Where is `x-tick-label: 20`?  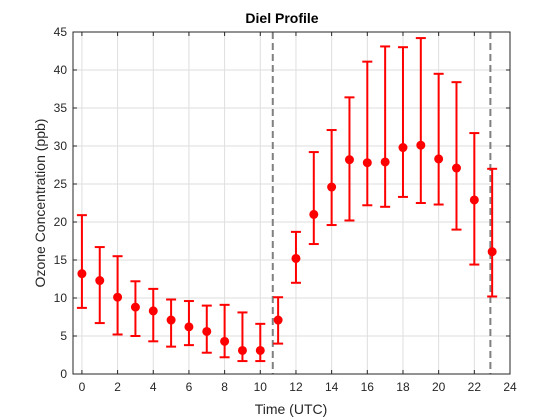
x-tick-label: 20 is located at coordinates (439, 387).